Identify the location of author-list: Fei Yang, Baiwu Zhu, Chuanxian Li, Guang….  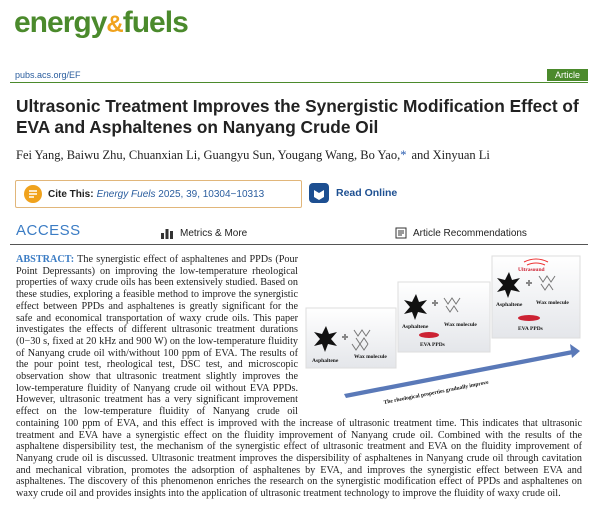
(208, 155).